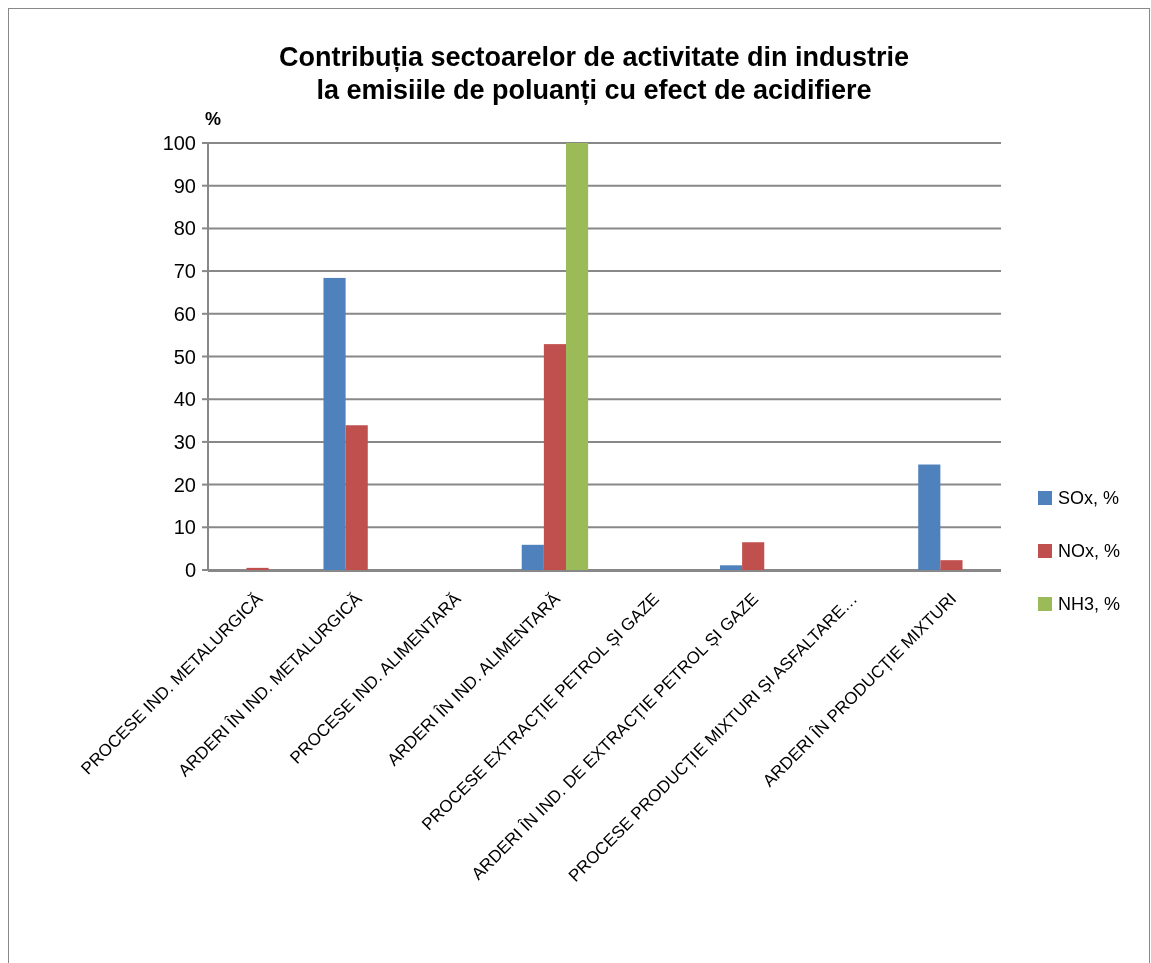  I want to click on y-tick-label: 20, so click(184, 484).